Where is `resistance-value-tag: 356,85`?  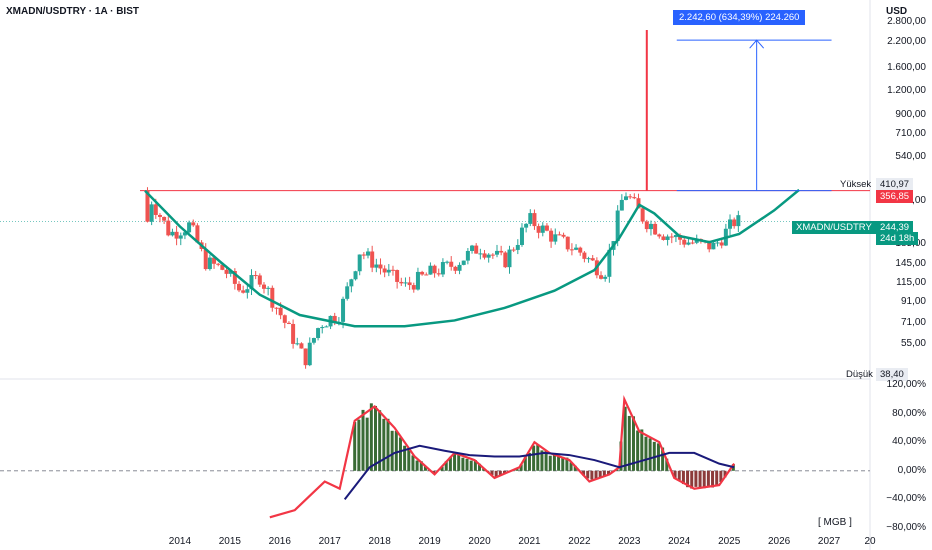
resistance-value-tag: 356,85 is located at coordinates (895, 196).